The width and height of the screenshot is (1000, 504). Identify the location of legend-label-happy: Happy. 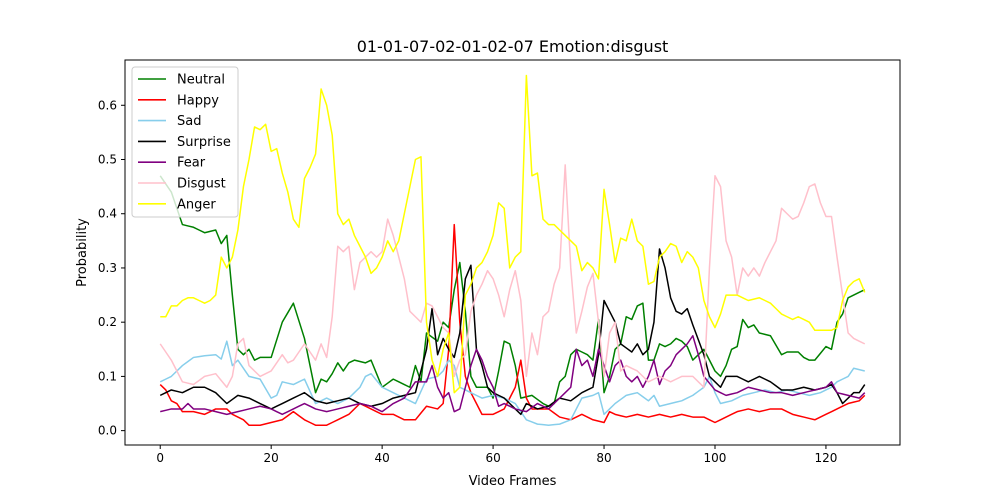
(198, 100).